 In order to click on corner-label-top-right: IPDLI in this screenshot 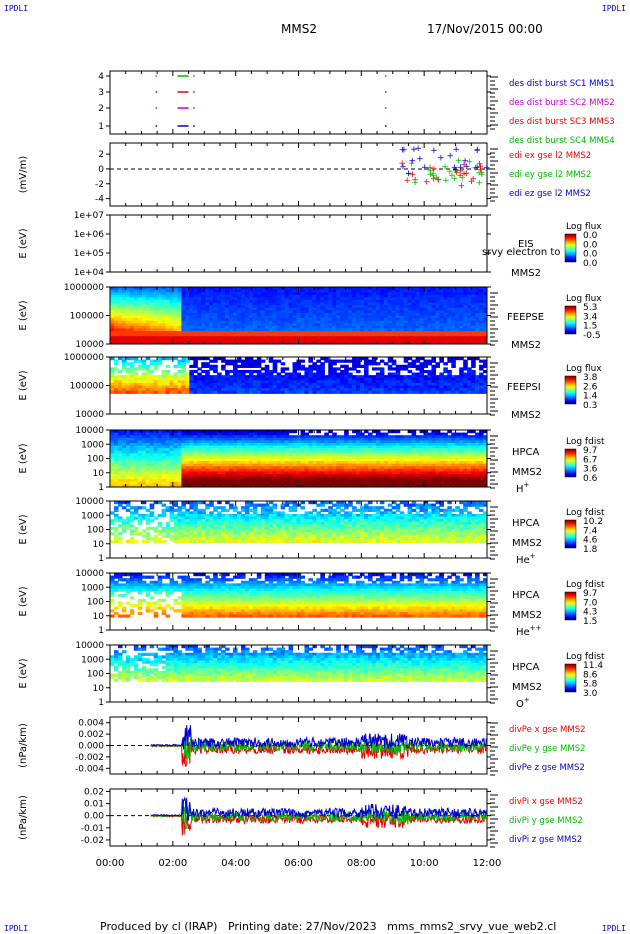, I will do `click(613, 8)`.